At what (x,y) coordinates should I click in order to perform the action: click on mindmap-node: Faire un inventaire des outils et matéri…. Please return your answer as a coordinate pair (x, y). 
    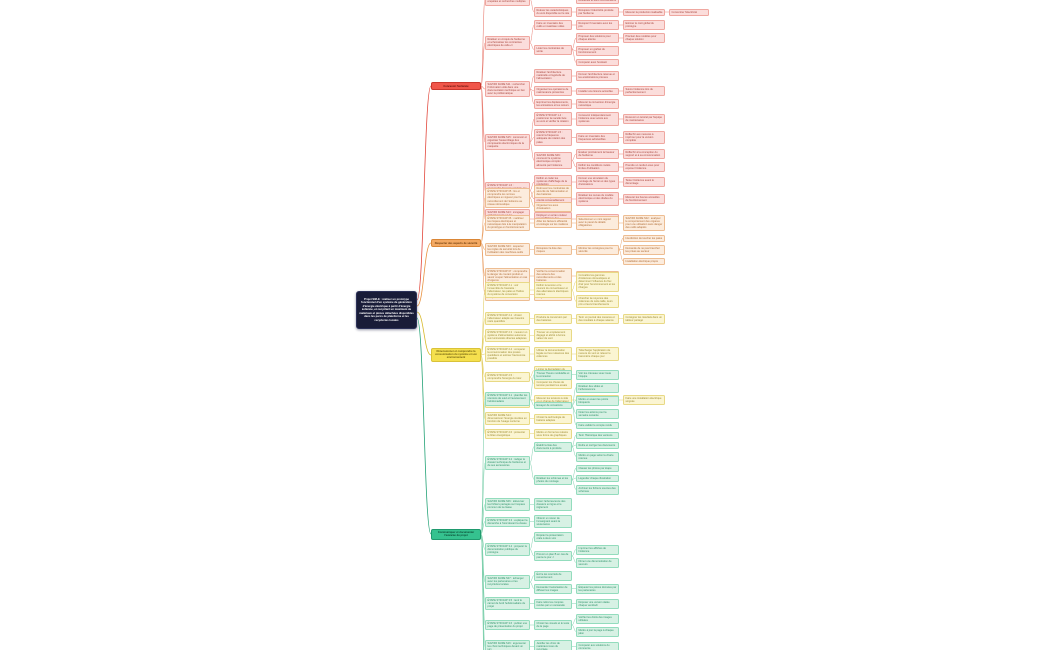
    Looking at the image, I should click on (553, 25).